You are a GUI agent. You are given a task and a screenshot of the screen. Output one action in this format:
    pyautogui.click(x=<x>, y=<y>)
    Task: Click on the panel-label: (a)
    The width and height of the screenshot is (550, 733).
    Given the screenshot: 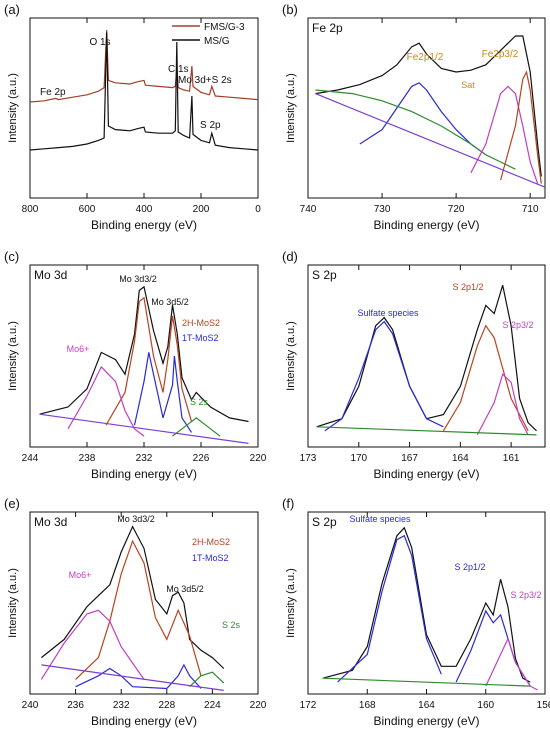 What is the action you would take?
    pyautogui.click(x=12, y=9)
    